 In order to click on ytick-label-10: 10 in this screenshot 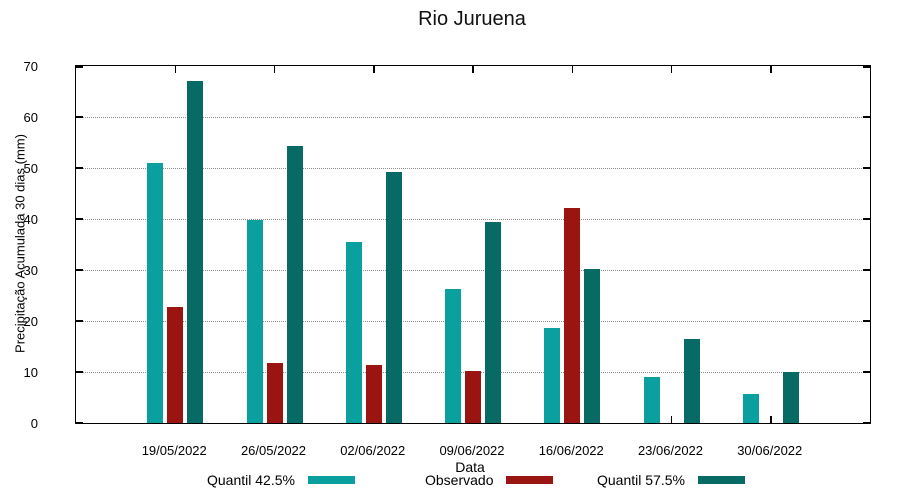, I will do `click(30, 372)`.